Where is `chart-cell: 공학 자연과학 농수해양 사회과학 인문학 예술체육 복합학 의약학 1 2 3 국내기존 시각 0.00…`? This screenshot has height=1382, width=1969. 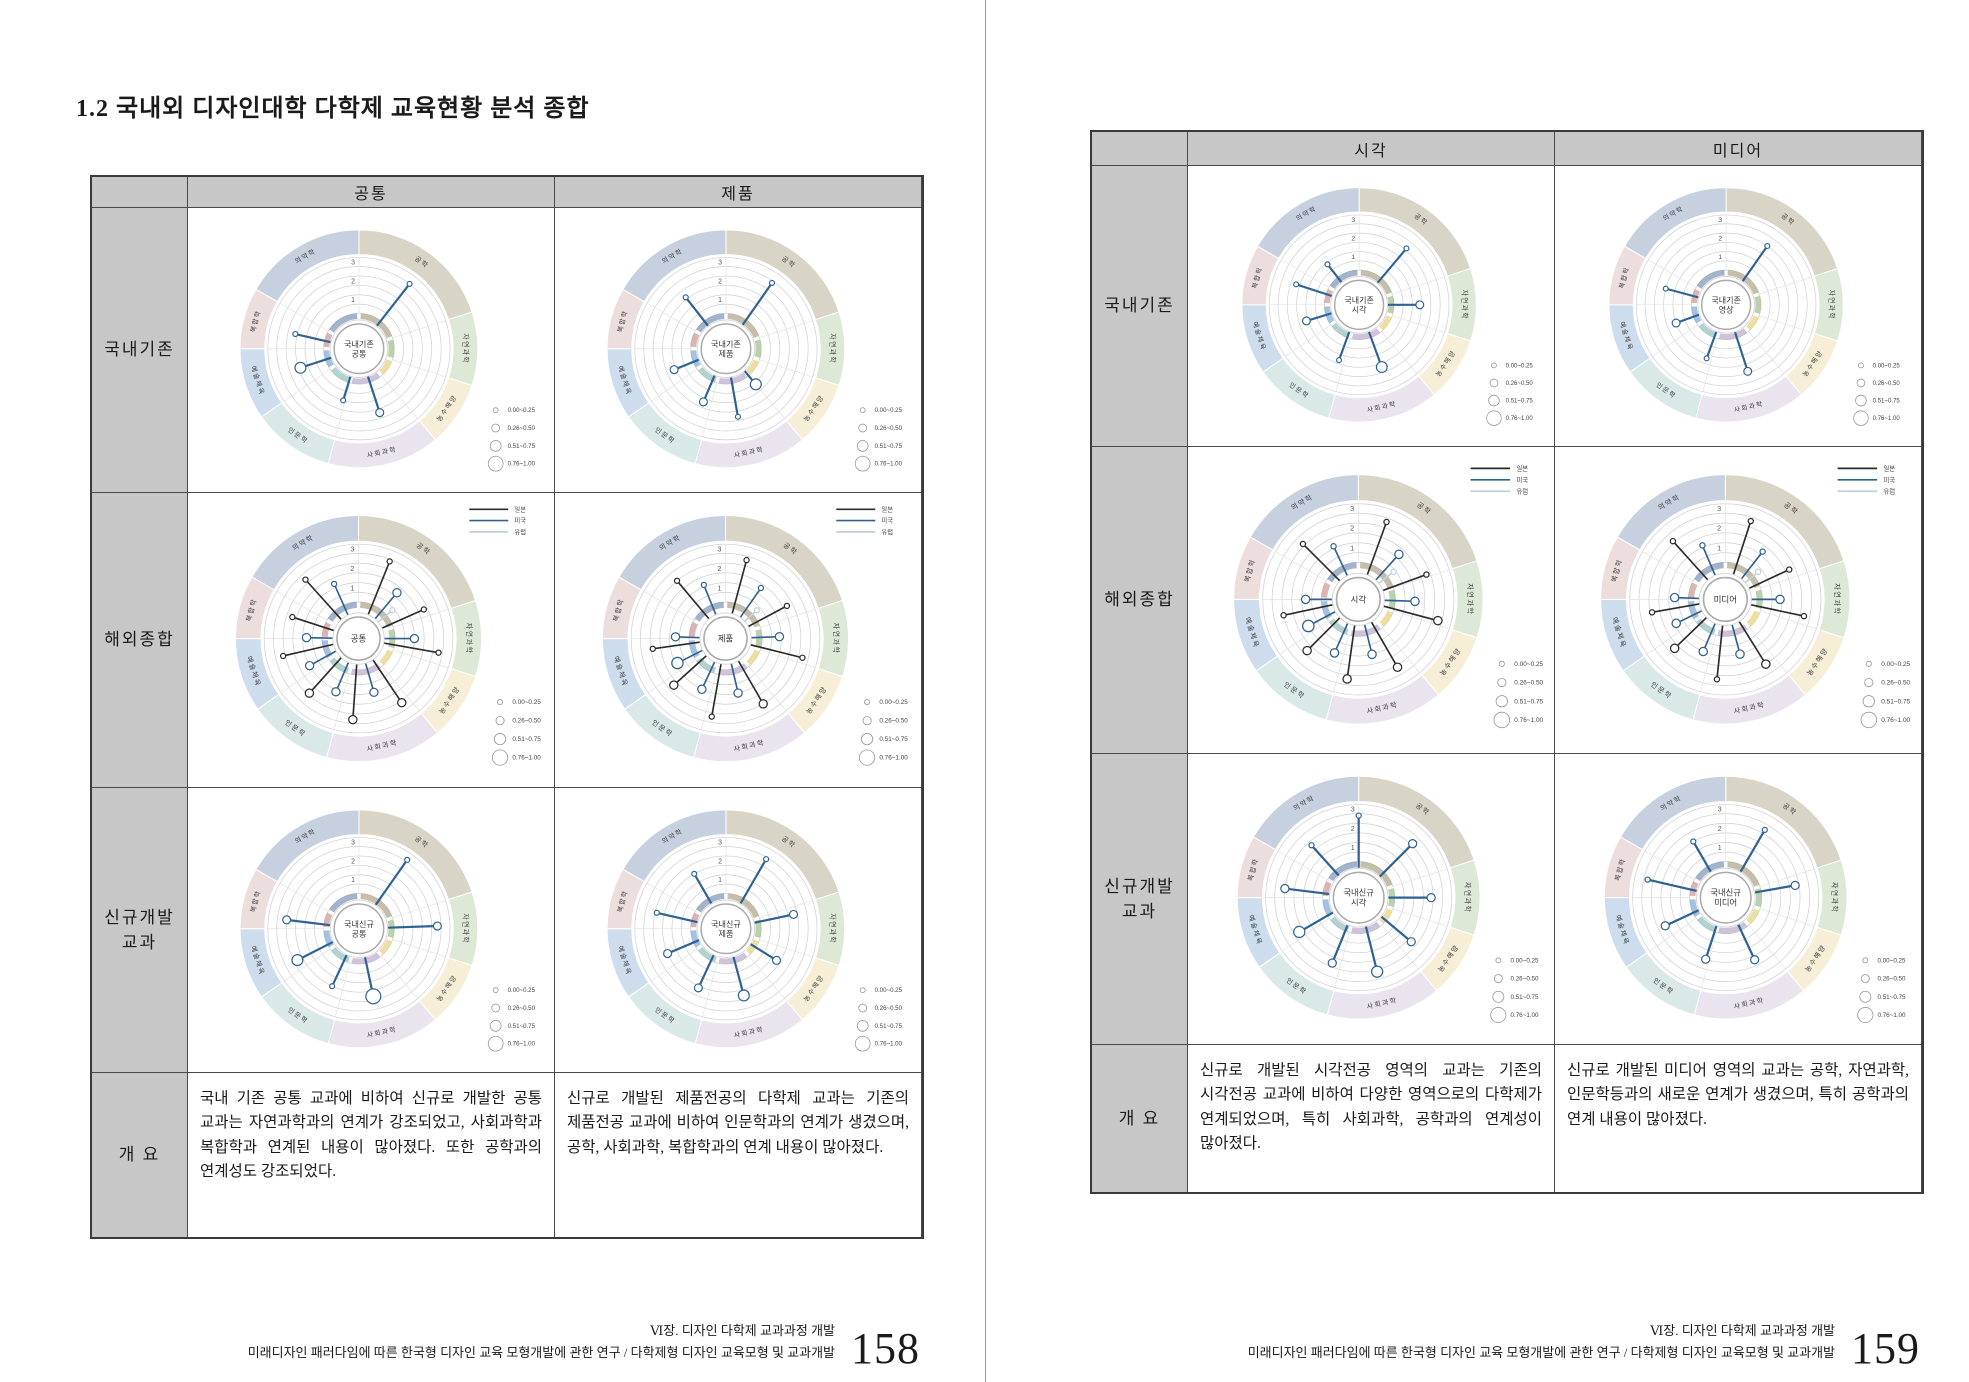 chart-cell: 공학 자연과학 농수해양 사회과학 인문학 예술체육 복합학 의약학 1 2 3 국내기존 시각 0.00… is located at coordinates (1371, 306).